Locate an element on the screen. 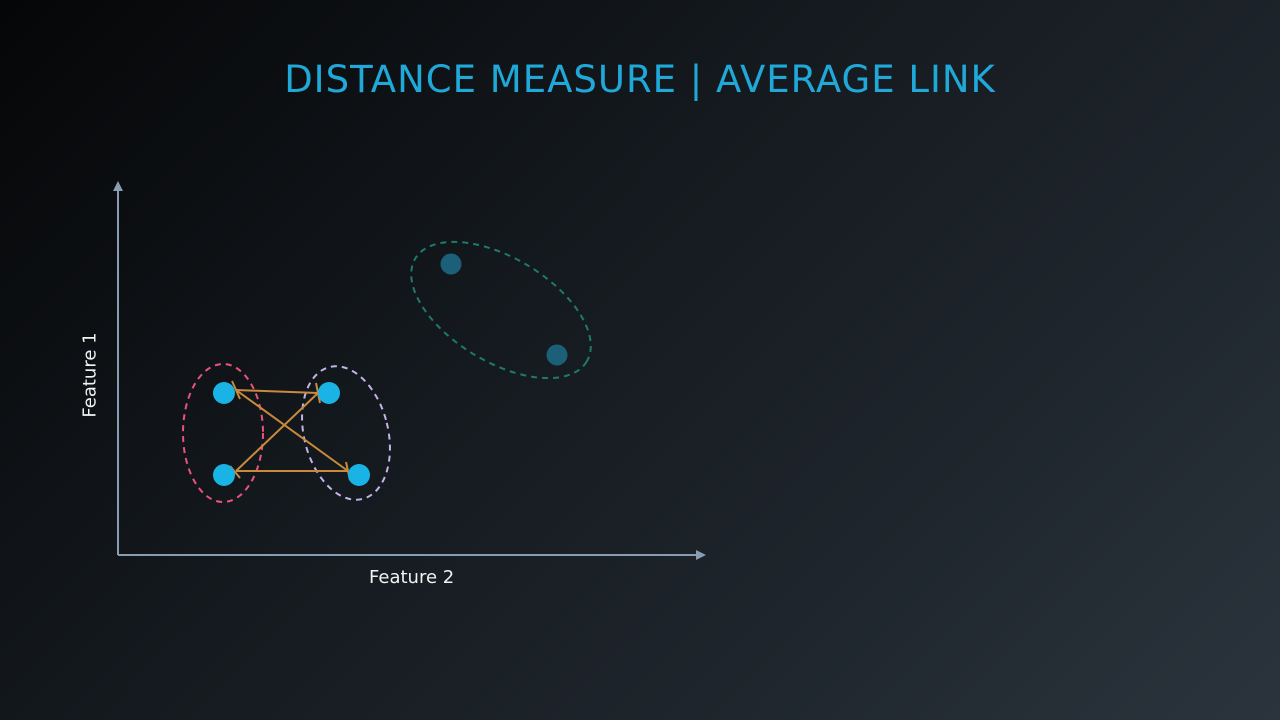  y-axis-label: Feature 1 is located at coordinates (90, 375).